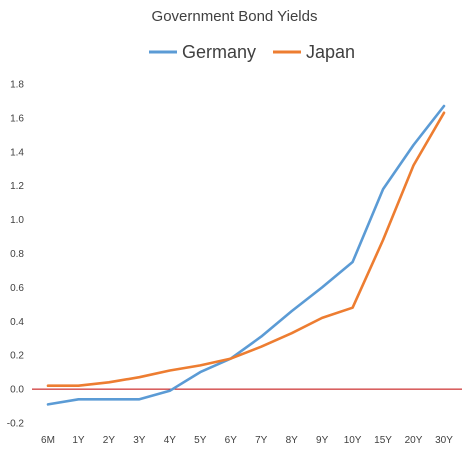  Describe the element at coordinates (78, 440) in the screenshot. I see `x-tick-label: 1Y` at that location.